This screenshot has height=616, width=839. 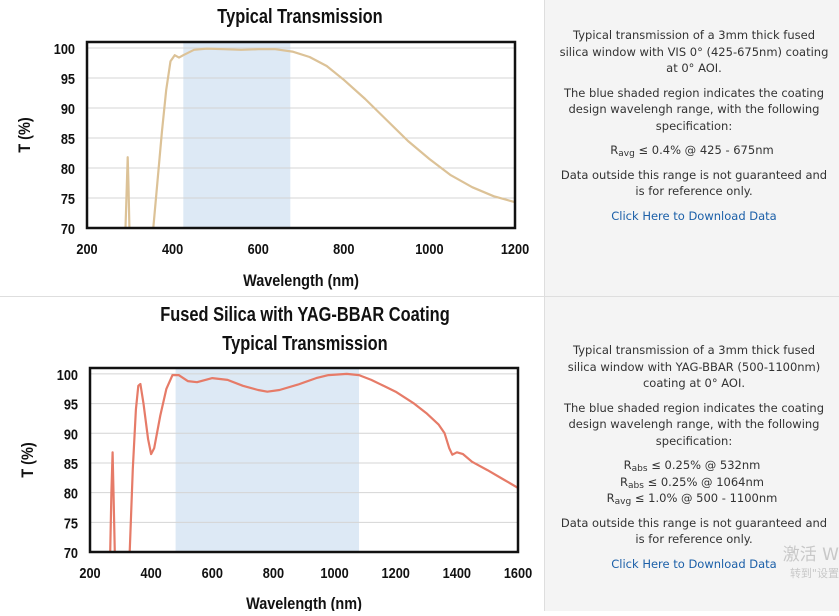 I want to click on spec-line: Rabs ≤ 0.25% @ 532nm, so click(x=692, y=465).